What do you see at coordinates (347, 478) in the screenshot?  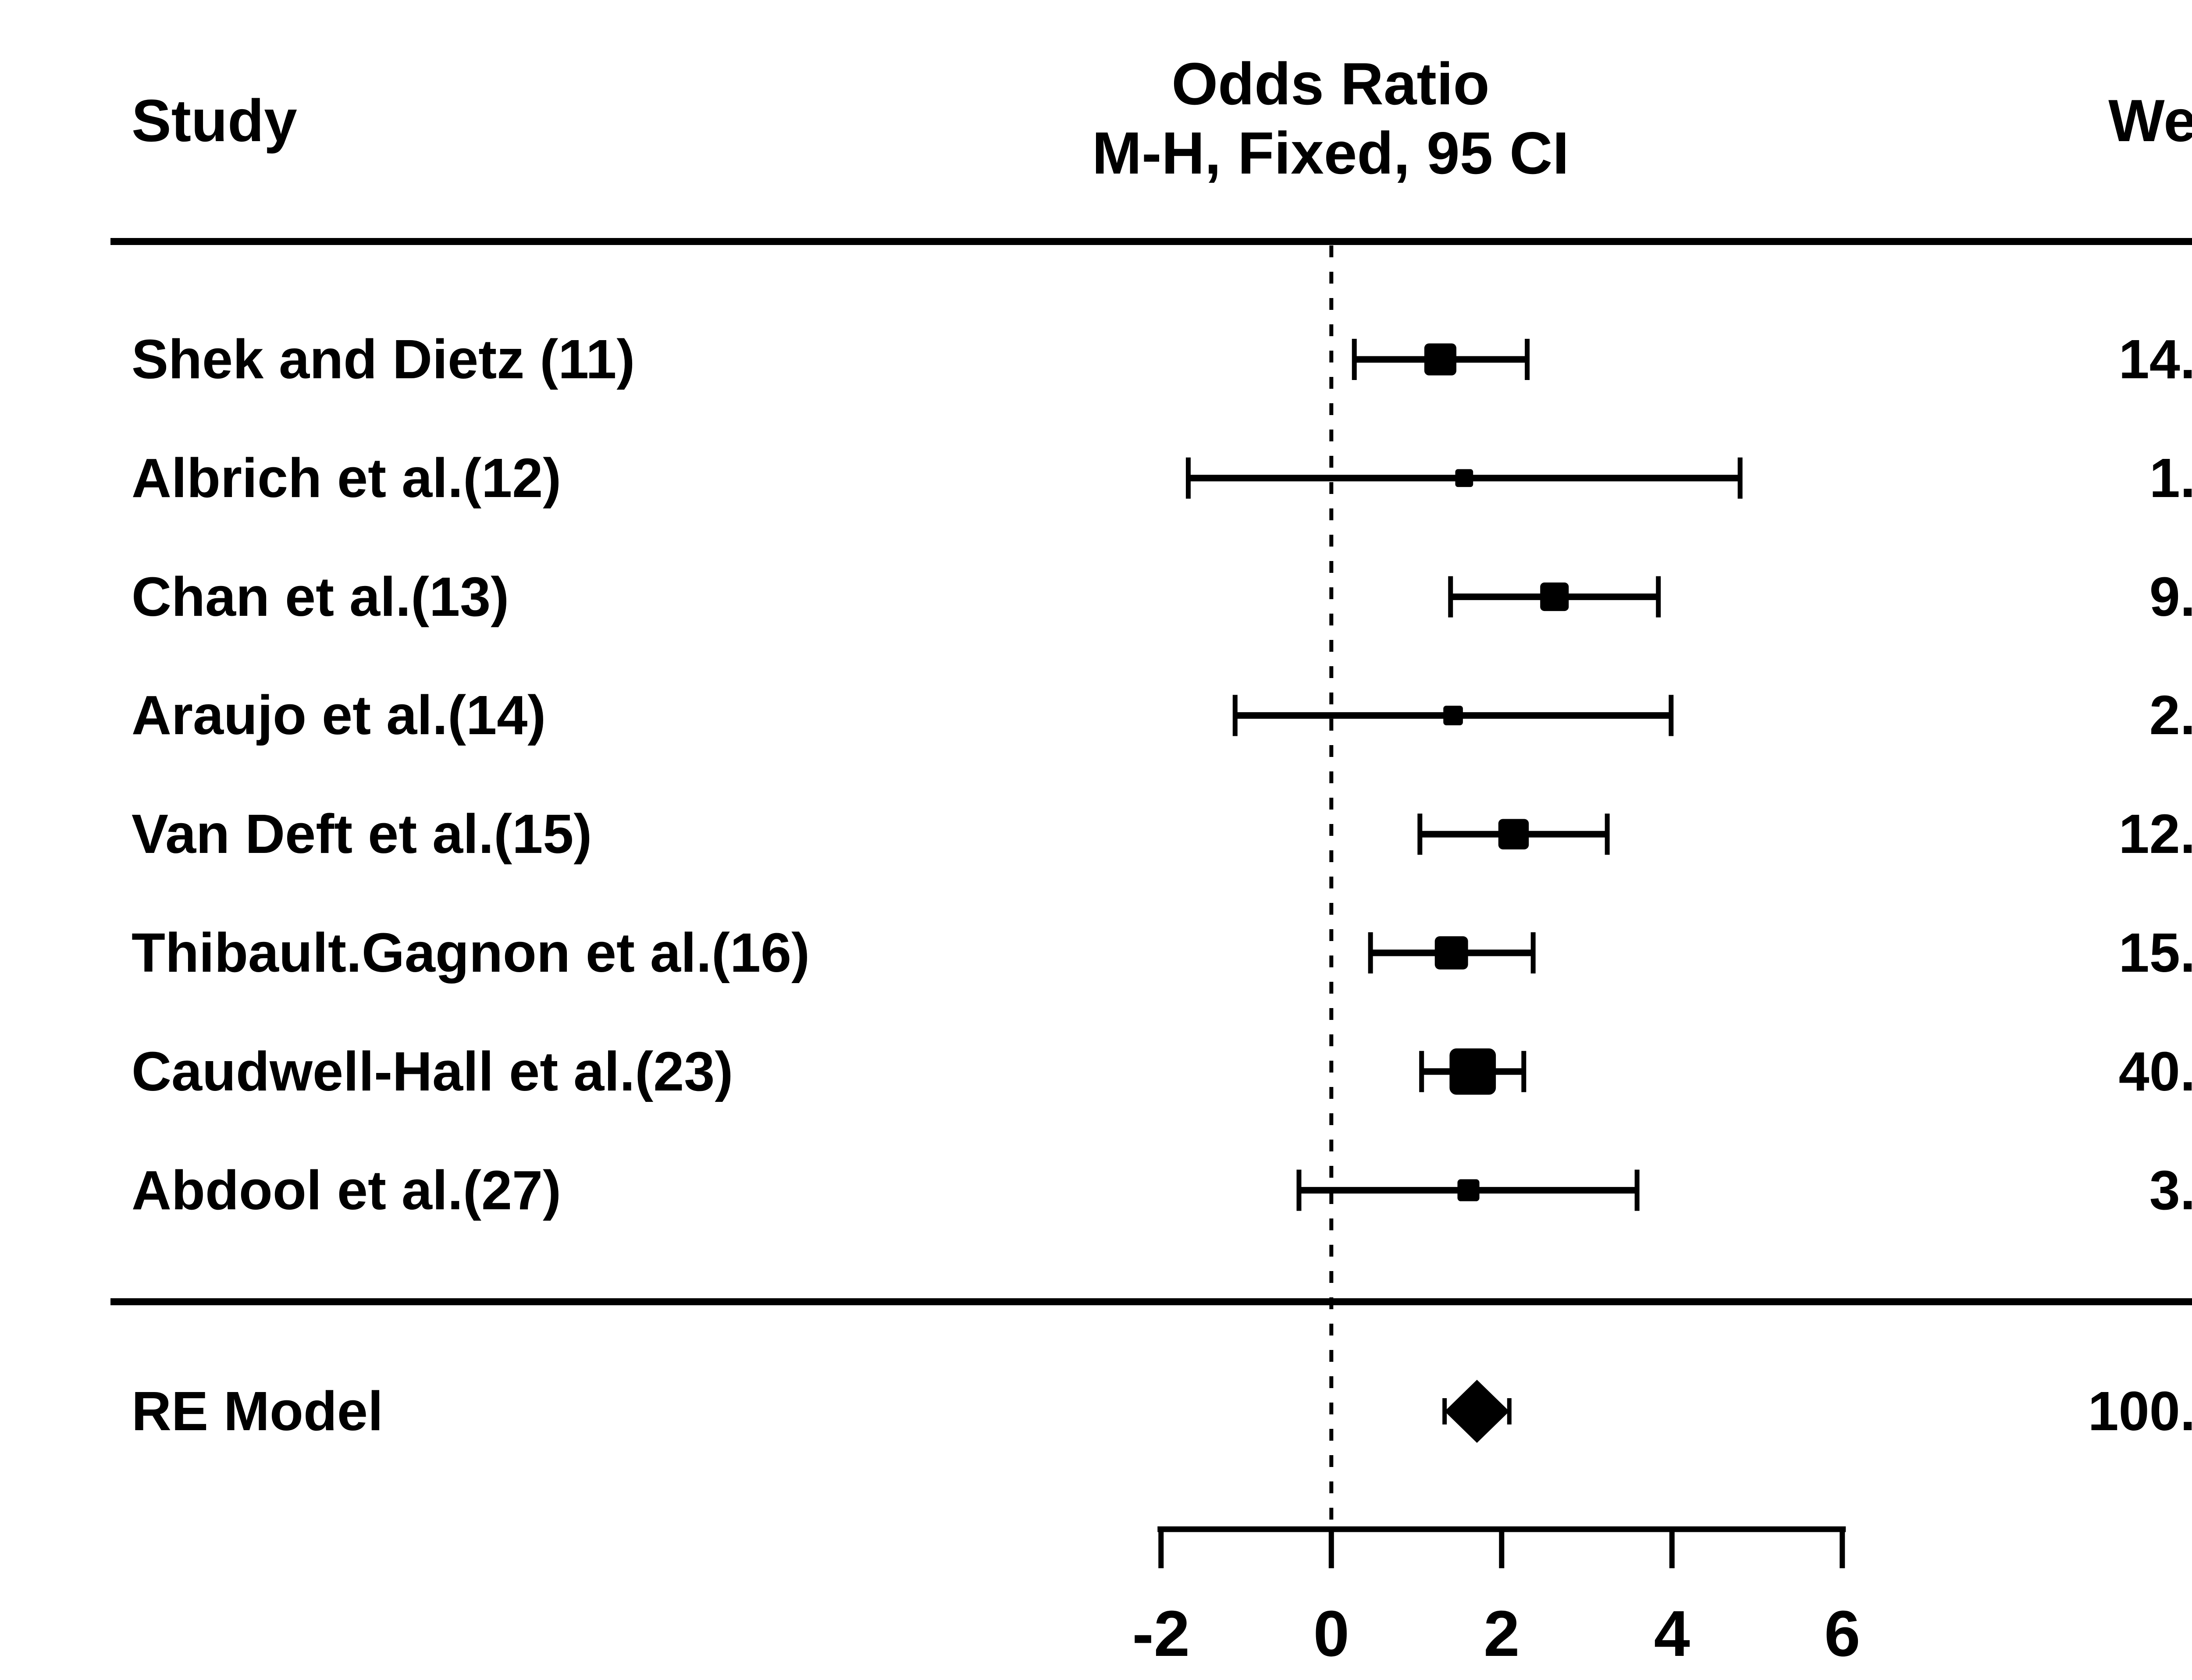 I see `study-label: Albrich et al.(12)` at bounding box center [347, 478].